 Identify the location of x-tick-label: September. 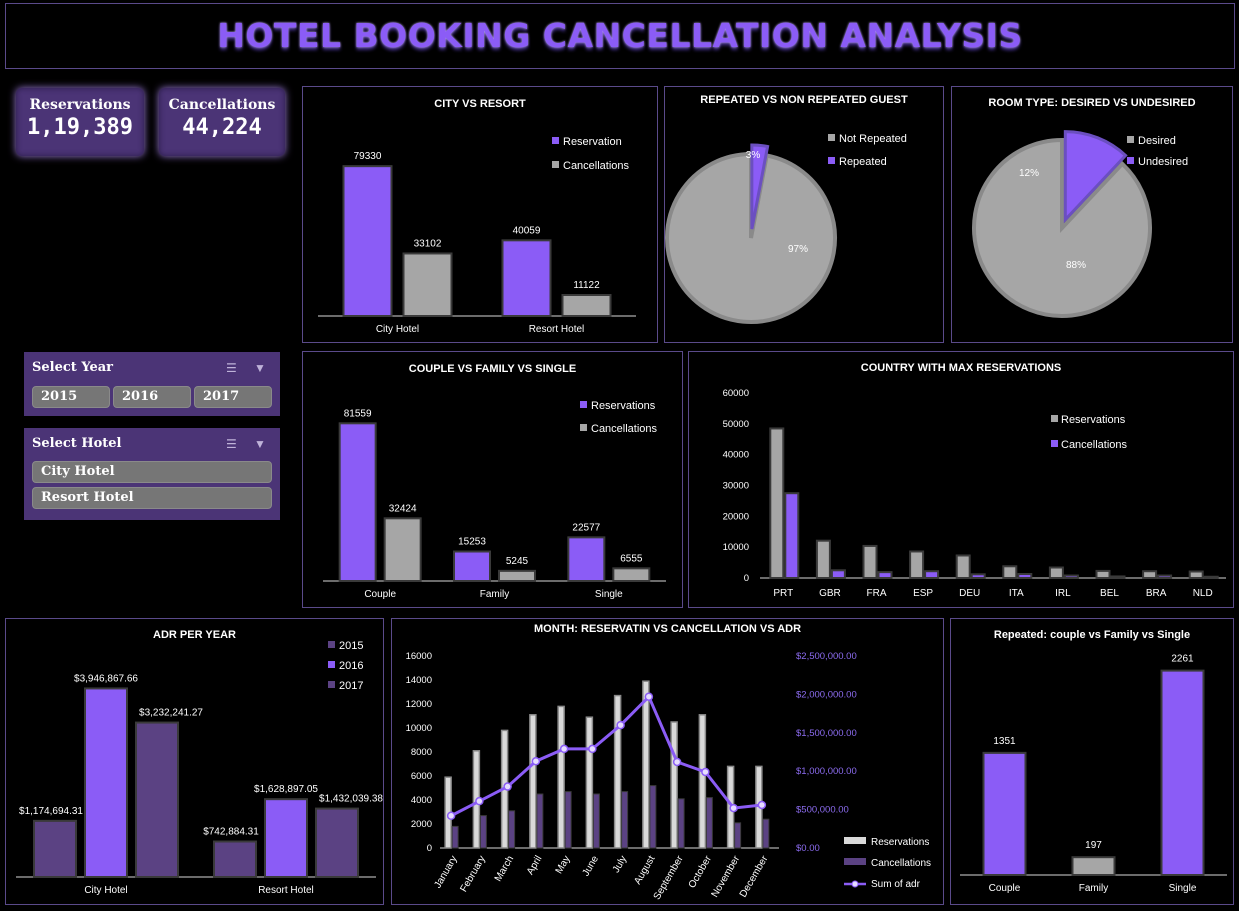
(669, 877).